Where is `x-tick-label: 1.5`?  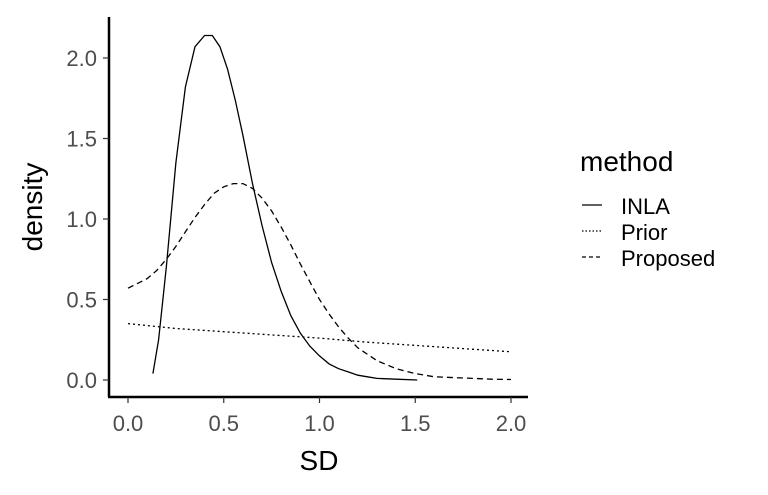
x-tick-label: 1.5 is located at coordinates (415, 423).